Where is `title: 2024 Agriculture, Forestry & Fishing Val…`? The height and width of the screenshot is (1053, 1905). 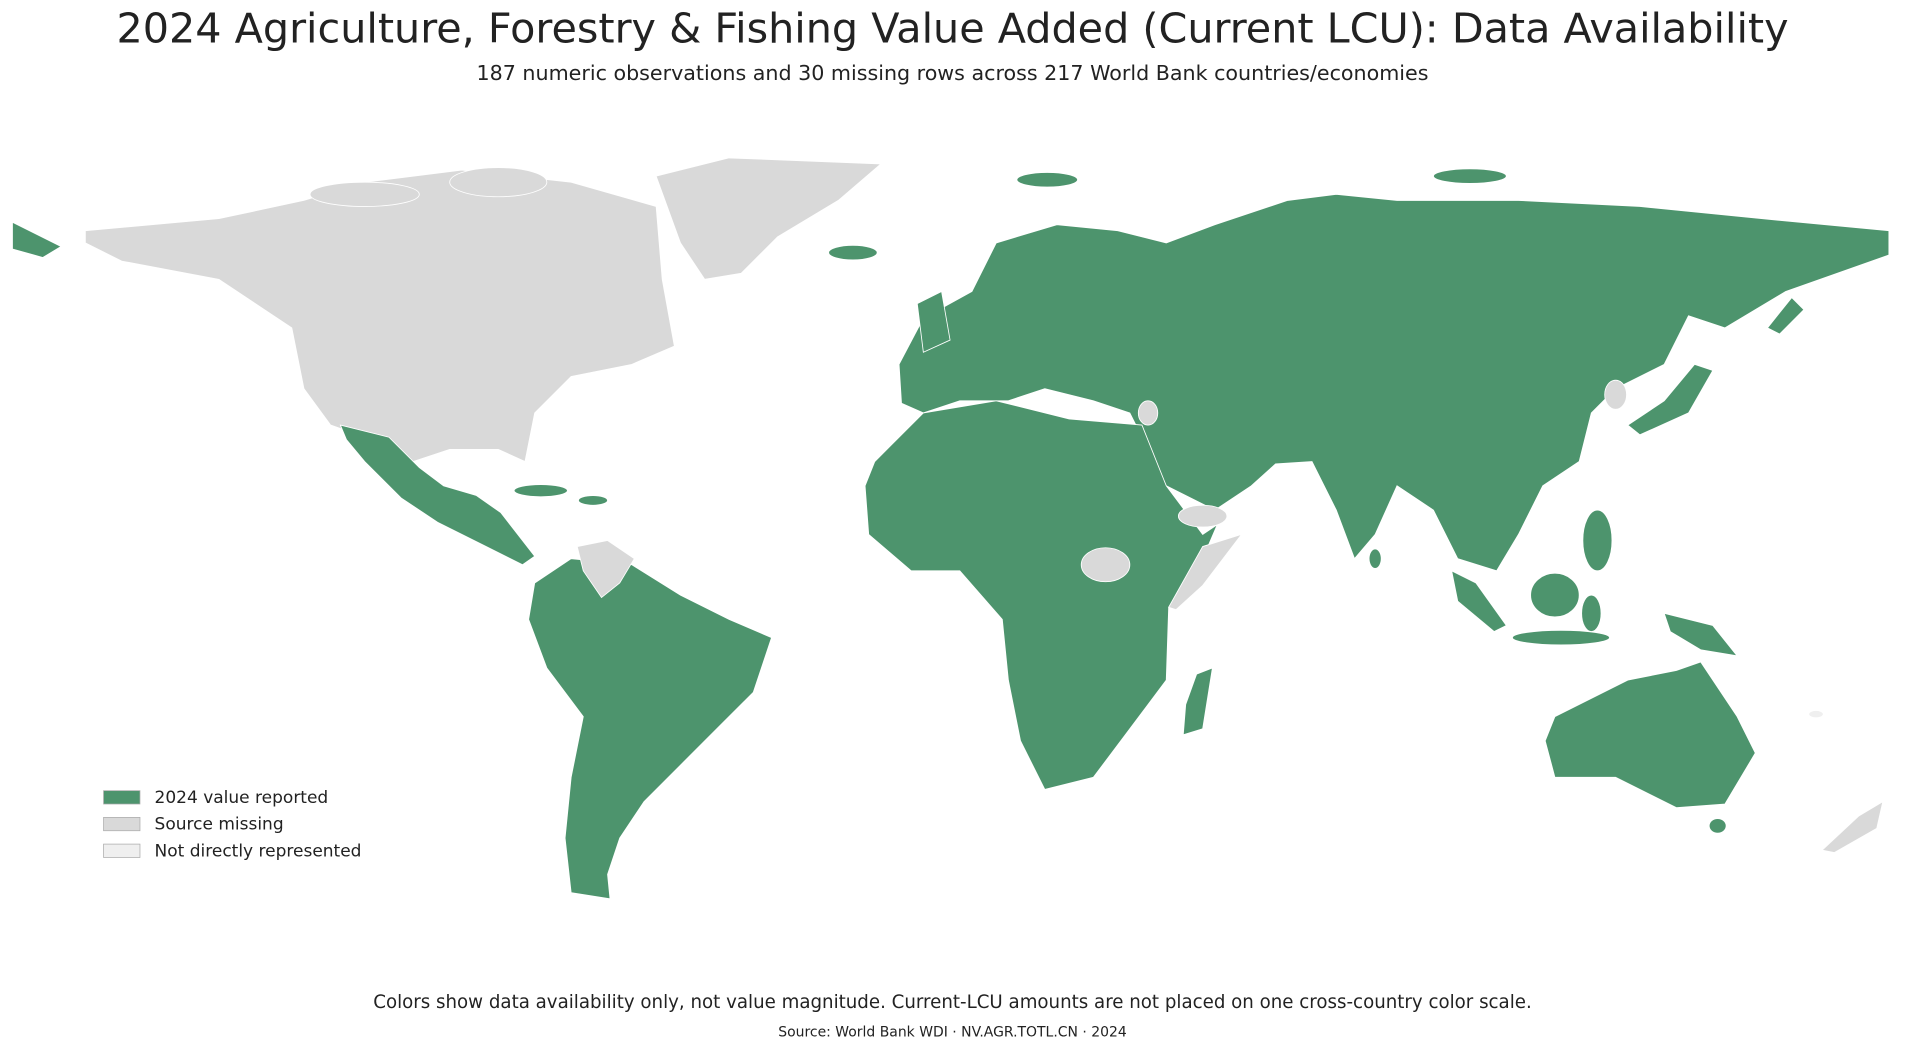 title: 2024 Agriculture, Forestry & Fishing Val… is located at coordinates (952, 29).